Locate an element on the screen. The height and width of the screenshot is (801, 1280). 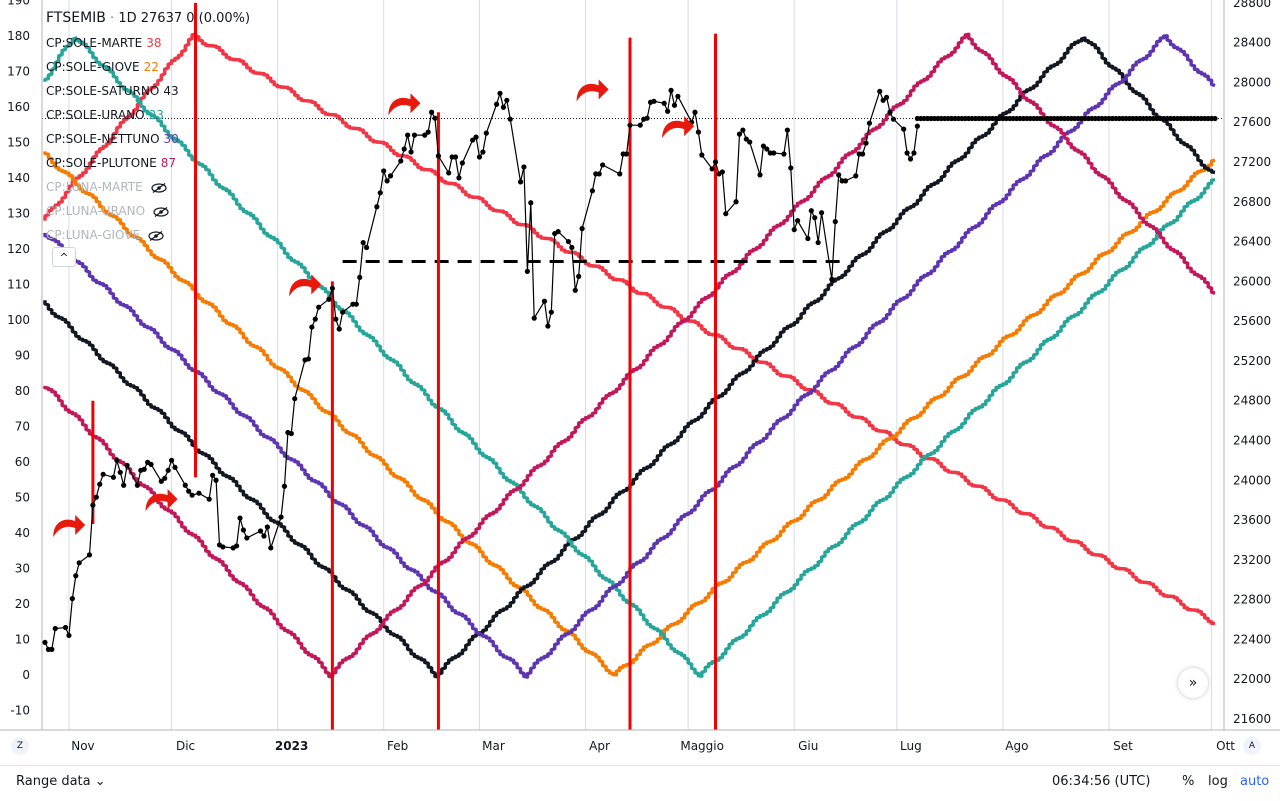
right-tick-label: 26400 is located at coordinates (1252, 242).